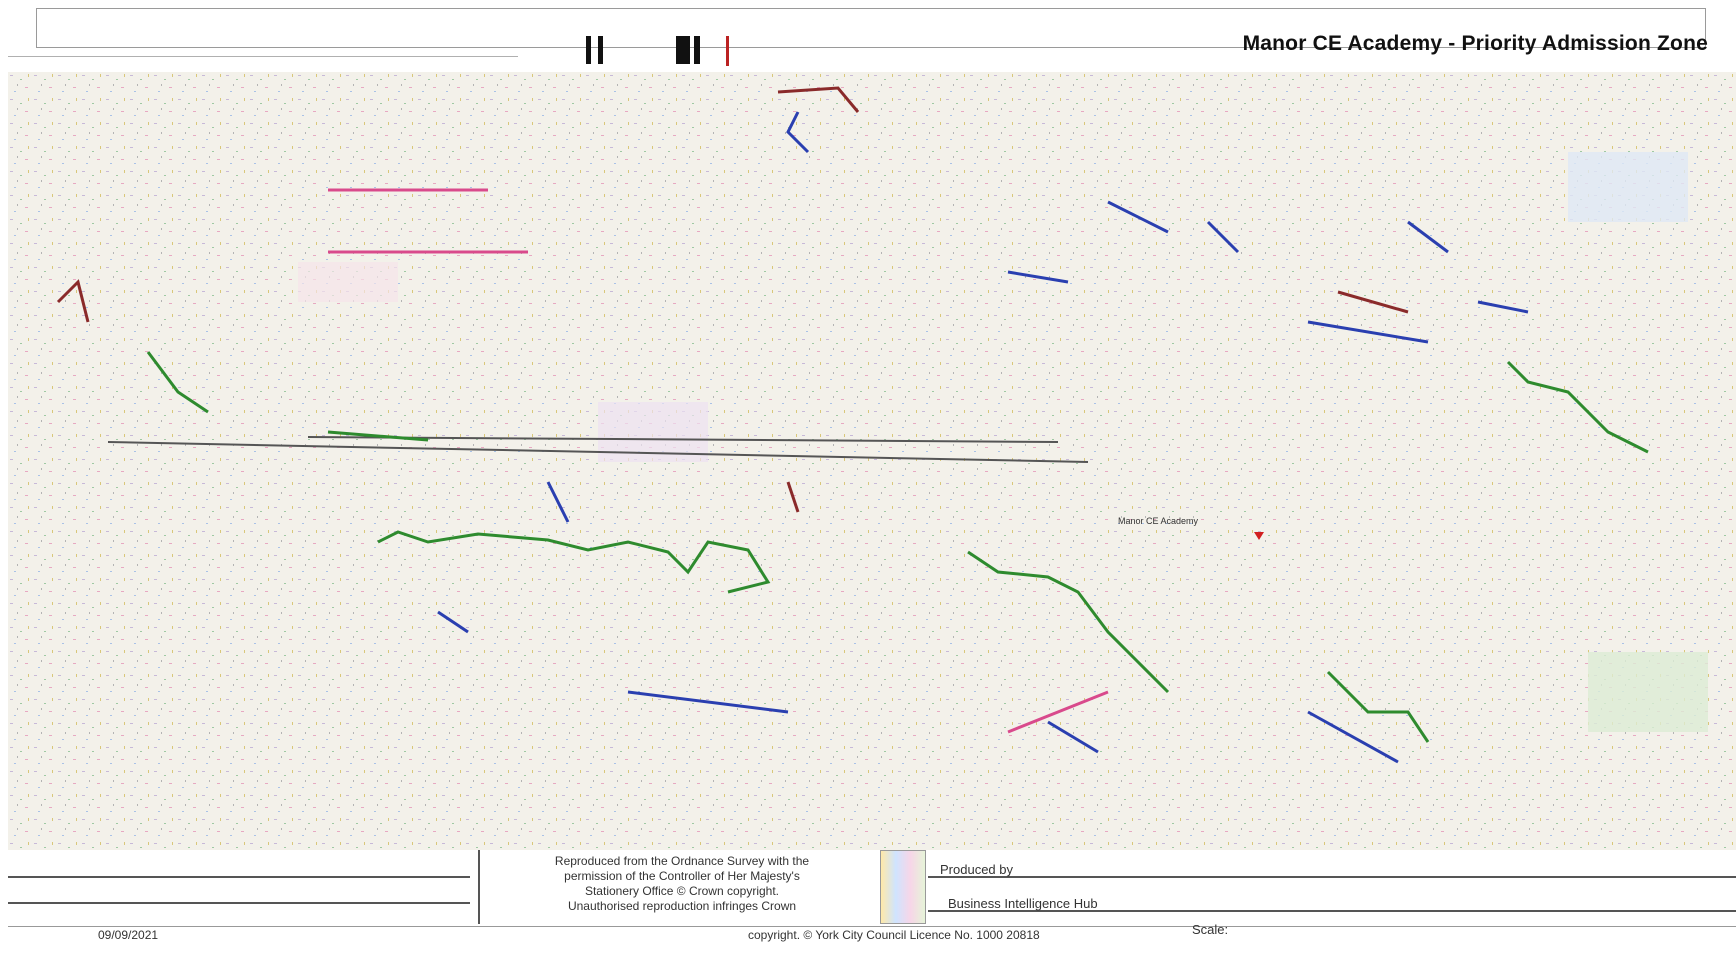 The width and height of the screenshot is (1736, 956). What do you see at coordinates (263, 56) in the screenshot?
I see `header-rule` at bounding box center [263, 56].